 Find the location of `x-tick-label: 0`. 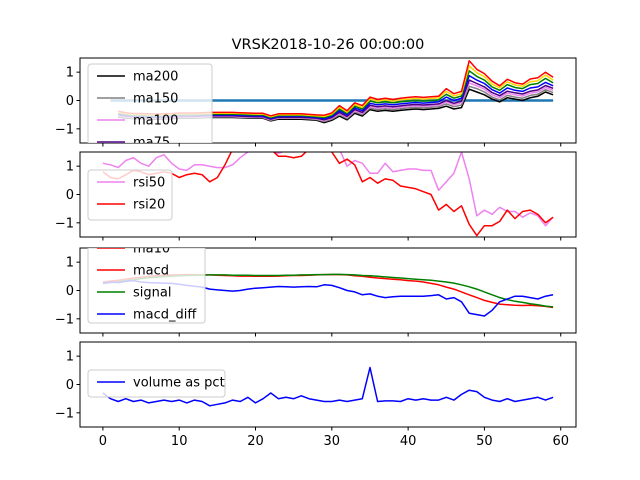

x-tick-label: 0 is located at coordinates (103, 441).